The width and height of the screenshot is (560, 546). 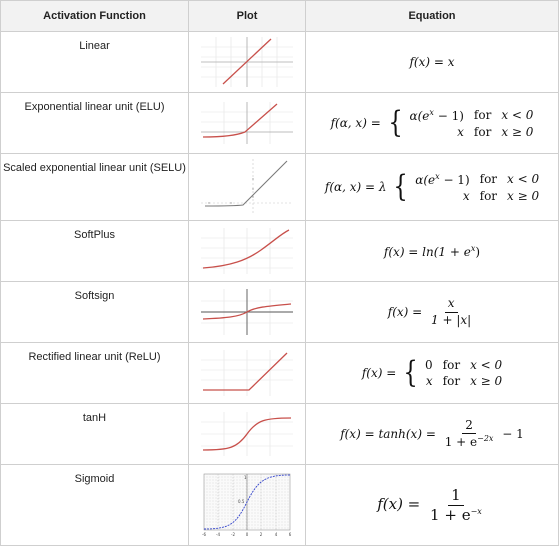 I want to click on header-plot: Plot, so click(x=247, y=16).